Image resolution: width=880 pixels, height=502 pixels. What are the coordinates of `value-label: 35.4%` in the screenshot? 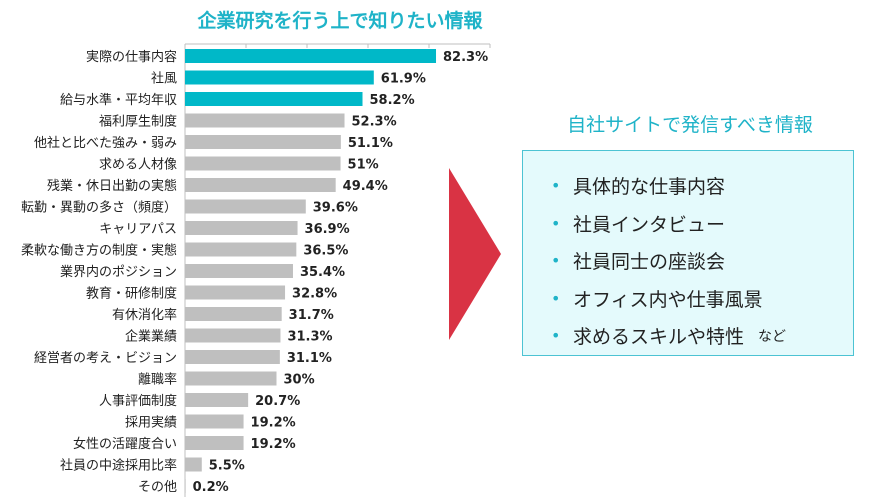 It's located at (322, 272).